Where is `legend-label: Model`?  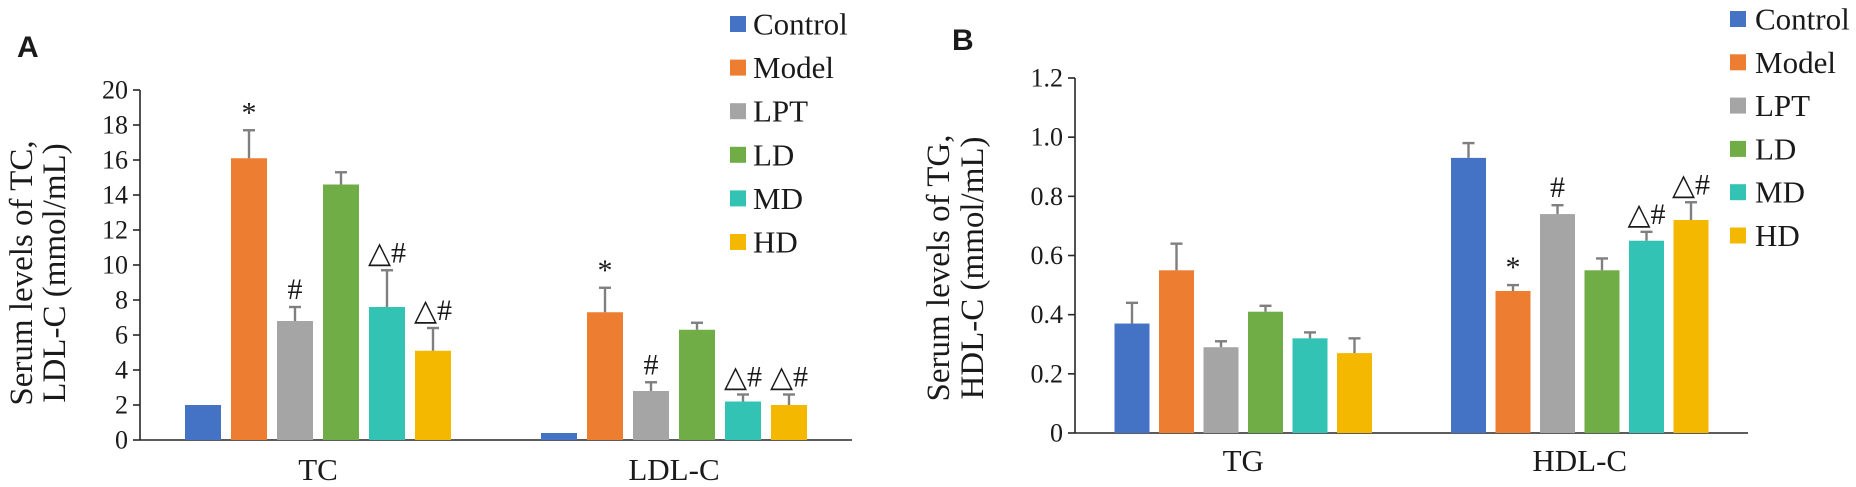
legend-label: Model is located at coordinates (793, 67).